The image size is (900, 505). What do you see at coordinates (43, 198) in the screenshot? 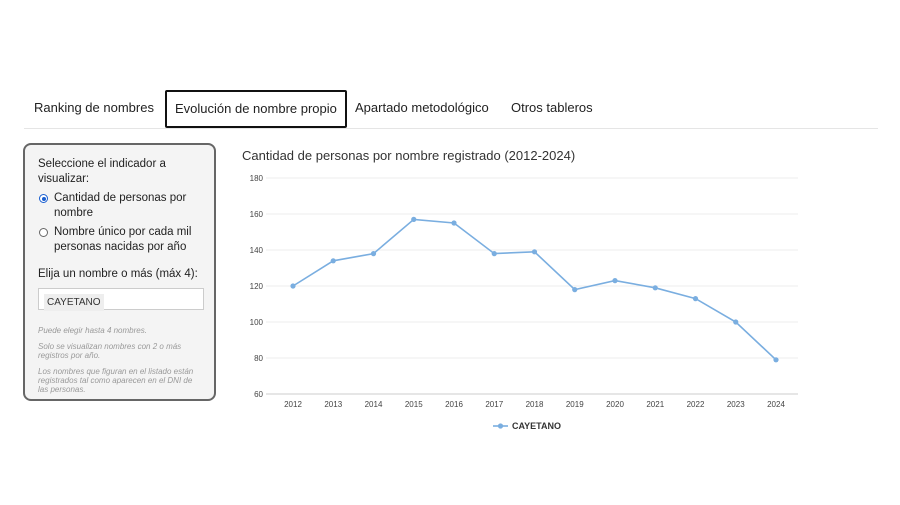
I see `radio-selected-icon` at bounding box center [43, 198].